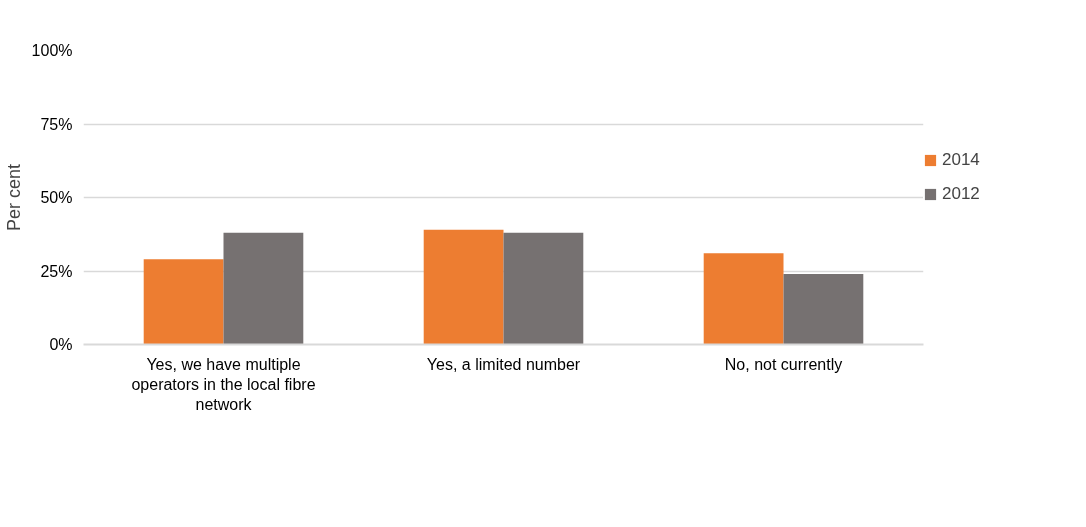 The width and height of the screenshot is (1086, 527). What do you see at coordinates (56, 197) in the screenshot?
I see `y-tick-label: 50%` at bounding box center [56, 197].